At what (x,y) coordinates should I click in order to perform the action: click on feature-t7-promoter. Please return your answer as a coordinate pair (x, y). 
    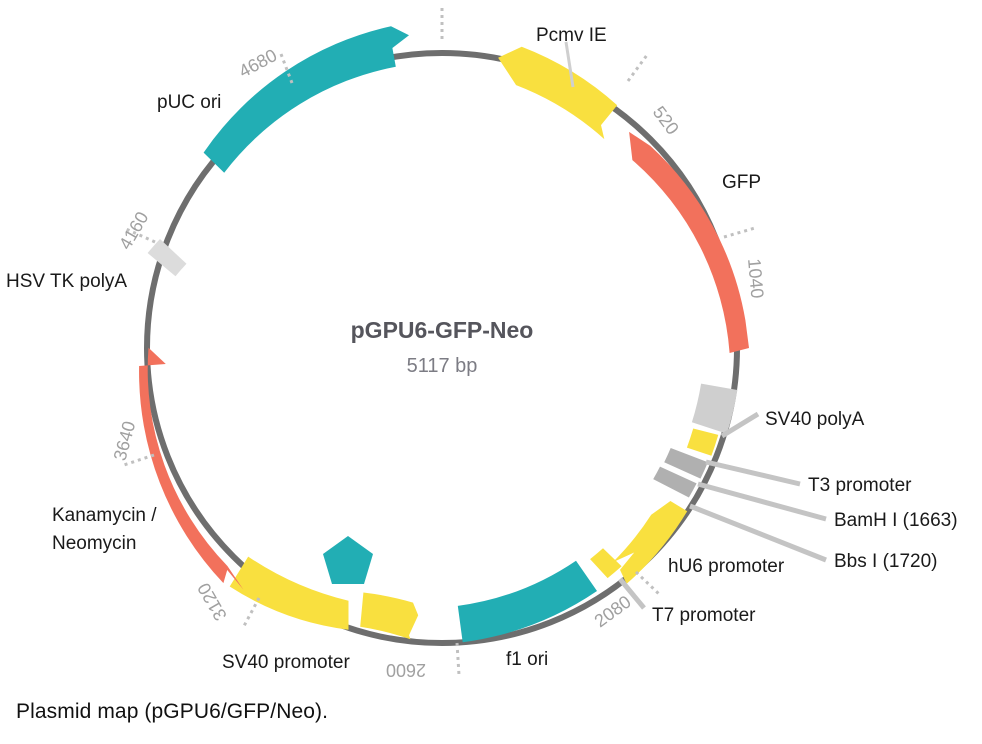
    Looking at the image, I should click on (606, 563).